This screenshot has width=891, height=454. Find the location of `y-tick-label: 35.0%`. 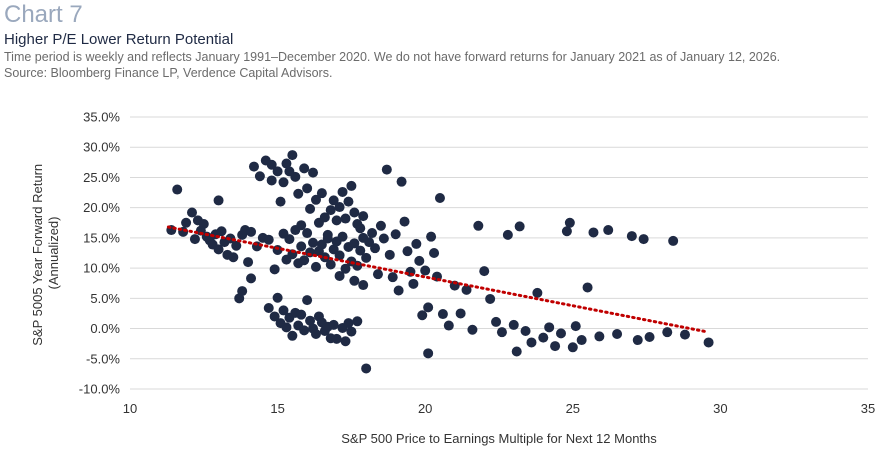

y-tick-label: 35.0% is located at coordinates (101, 117).